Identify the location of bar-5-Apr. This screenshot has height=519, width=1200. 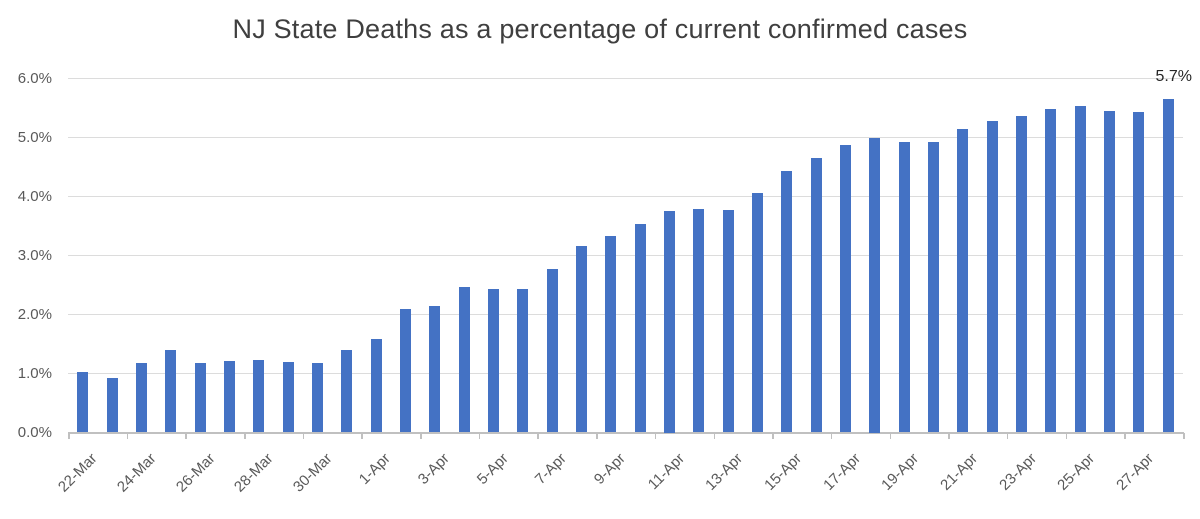
(493, 361).